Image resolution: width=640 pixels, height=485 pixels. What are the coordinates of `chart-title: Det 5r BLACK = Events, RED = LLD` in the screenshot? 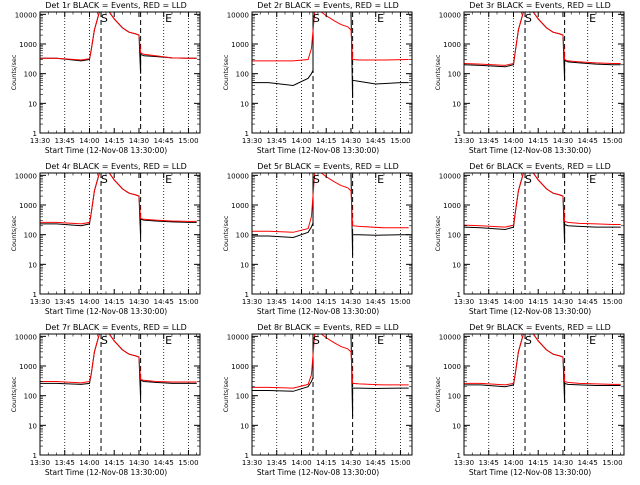 It's located at (328, 166).